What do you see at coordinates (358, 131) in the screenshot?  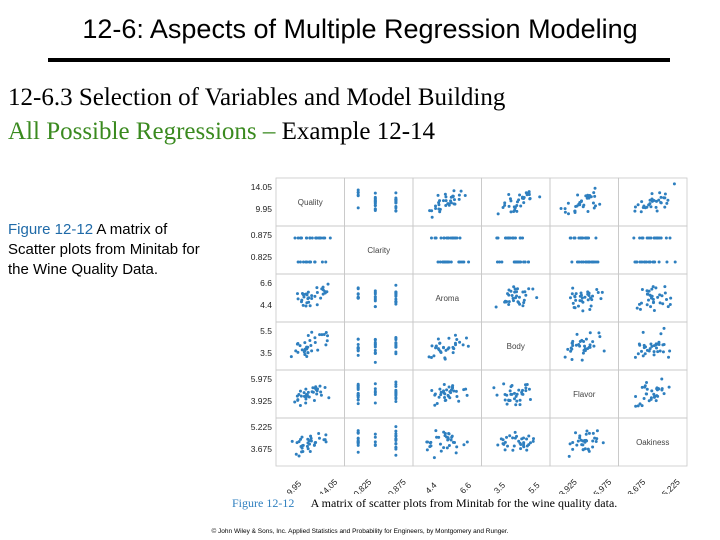 I see `subheading-black-text: Example 12-14` at bounding box center [358, 131].